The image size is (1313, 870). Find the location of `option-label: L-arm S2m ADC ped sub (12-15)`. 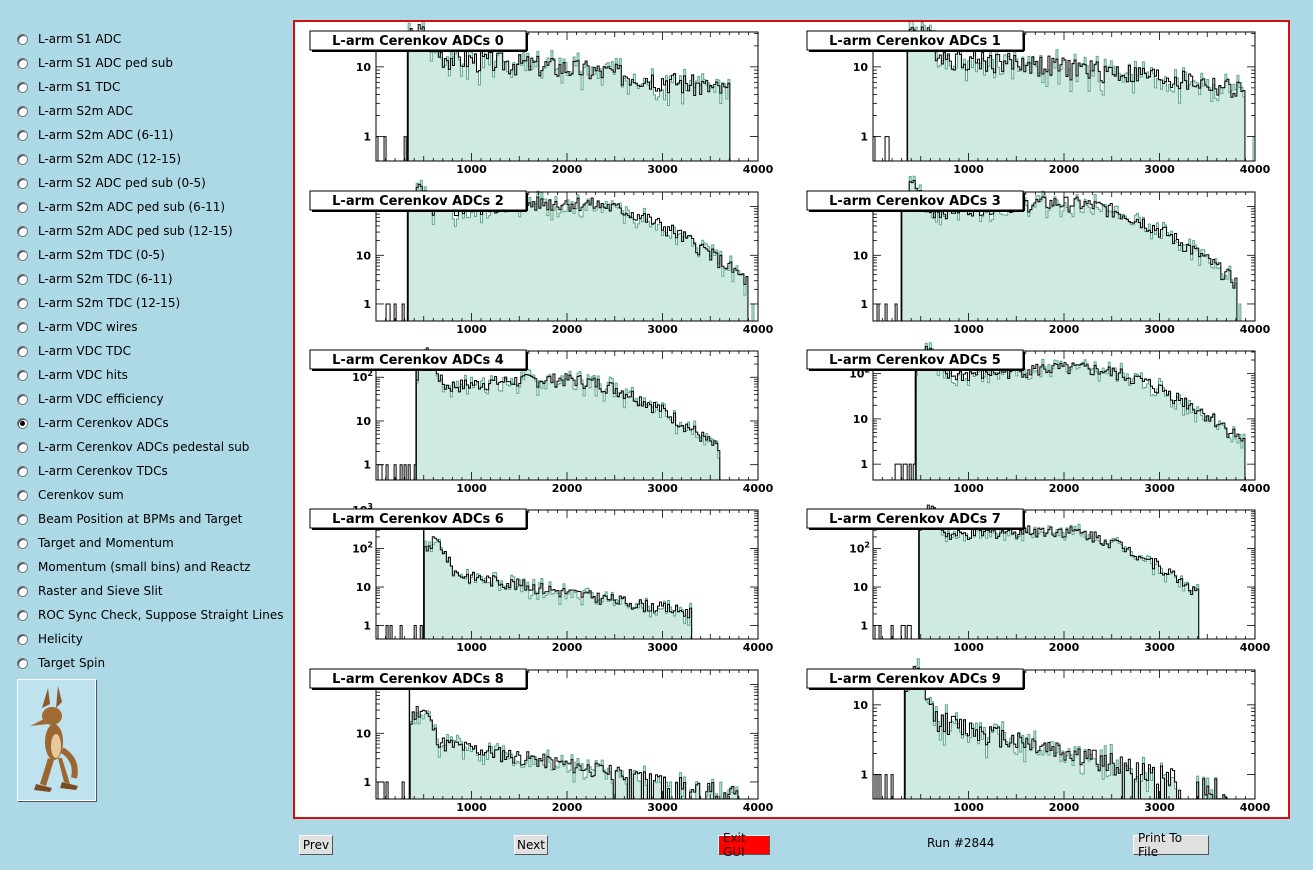

option-label: L-arm S2m ADC ped sub (12-15) is located at coordinates (135, 231).